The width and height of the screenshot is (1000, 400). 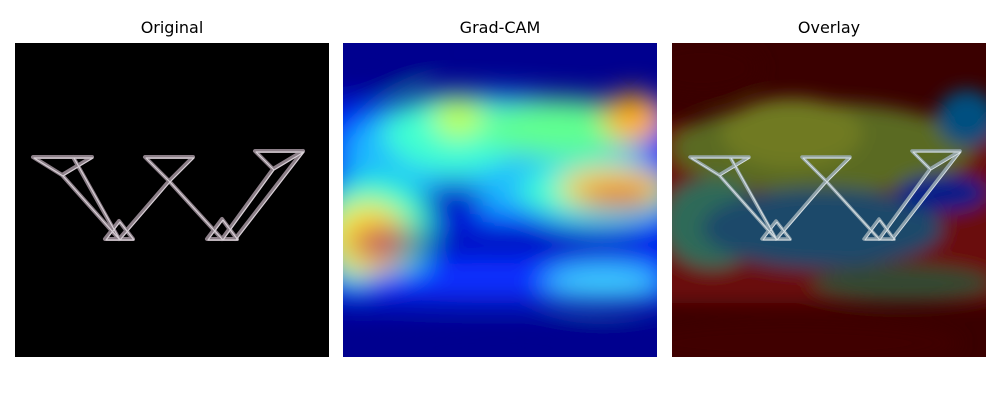 I want to click on gradcam-title: Grad-CAM, so click(x=500, y=27).